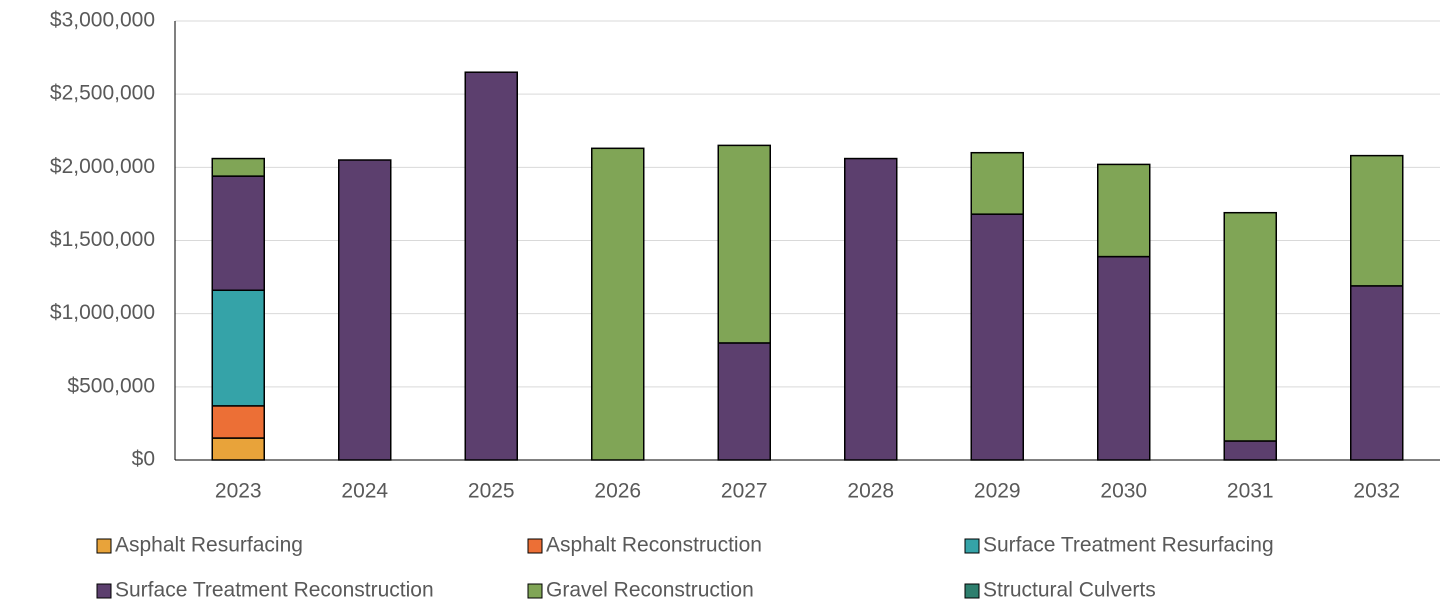  I want to click on x-tick-label: 2031, so click(1250, 491).